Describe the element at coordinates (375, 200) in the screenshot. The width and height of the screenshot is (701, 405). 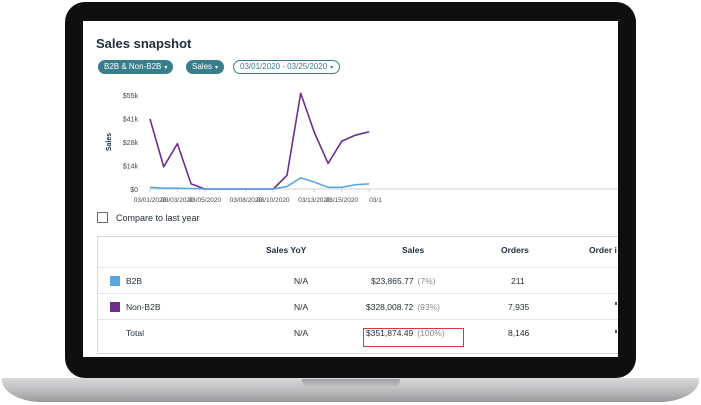
I see `x-tick-label: 03/1` at that location.